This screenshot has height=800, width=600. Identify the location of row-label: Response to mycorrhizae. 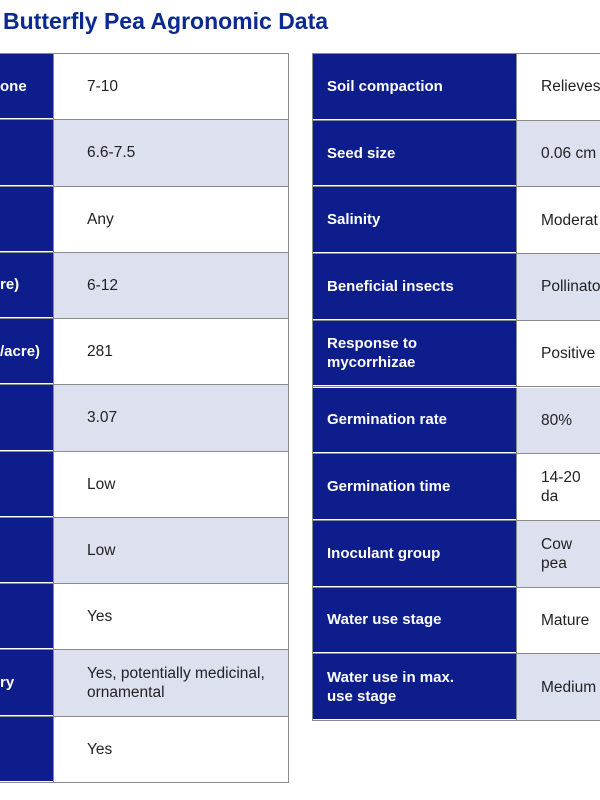
(414, 353).